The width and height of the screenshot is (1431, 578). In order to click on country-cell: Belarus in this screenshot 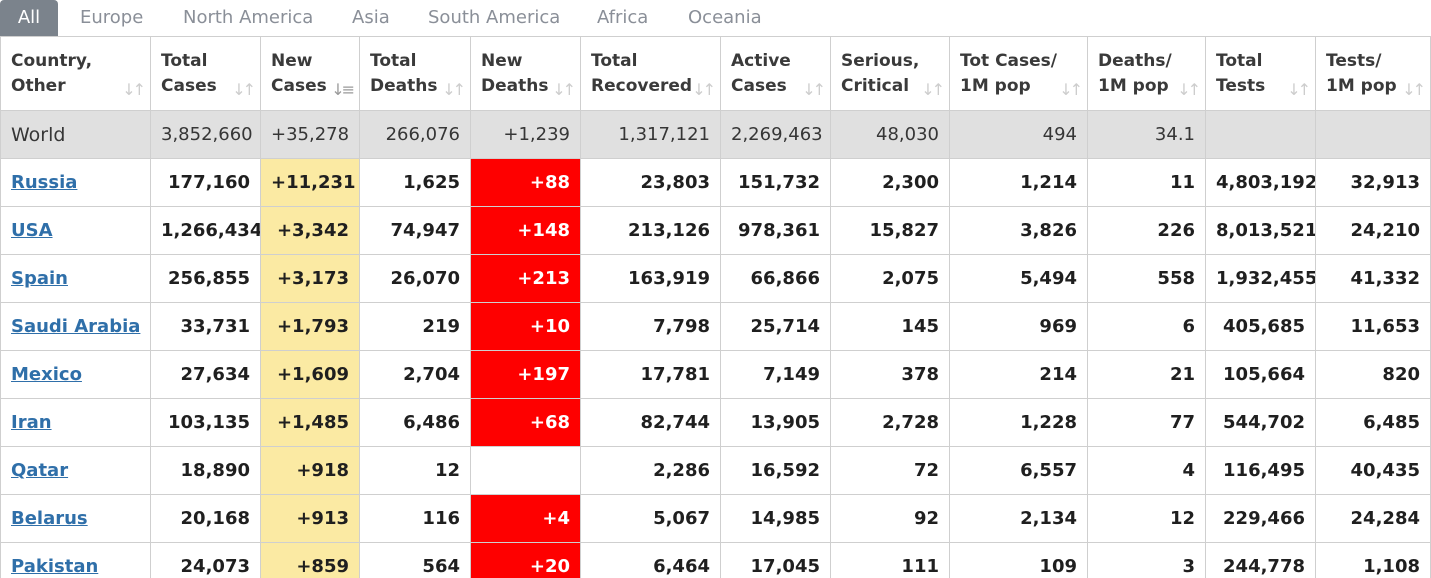, I will do `click(75, 518)`.